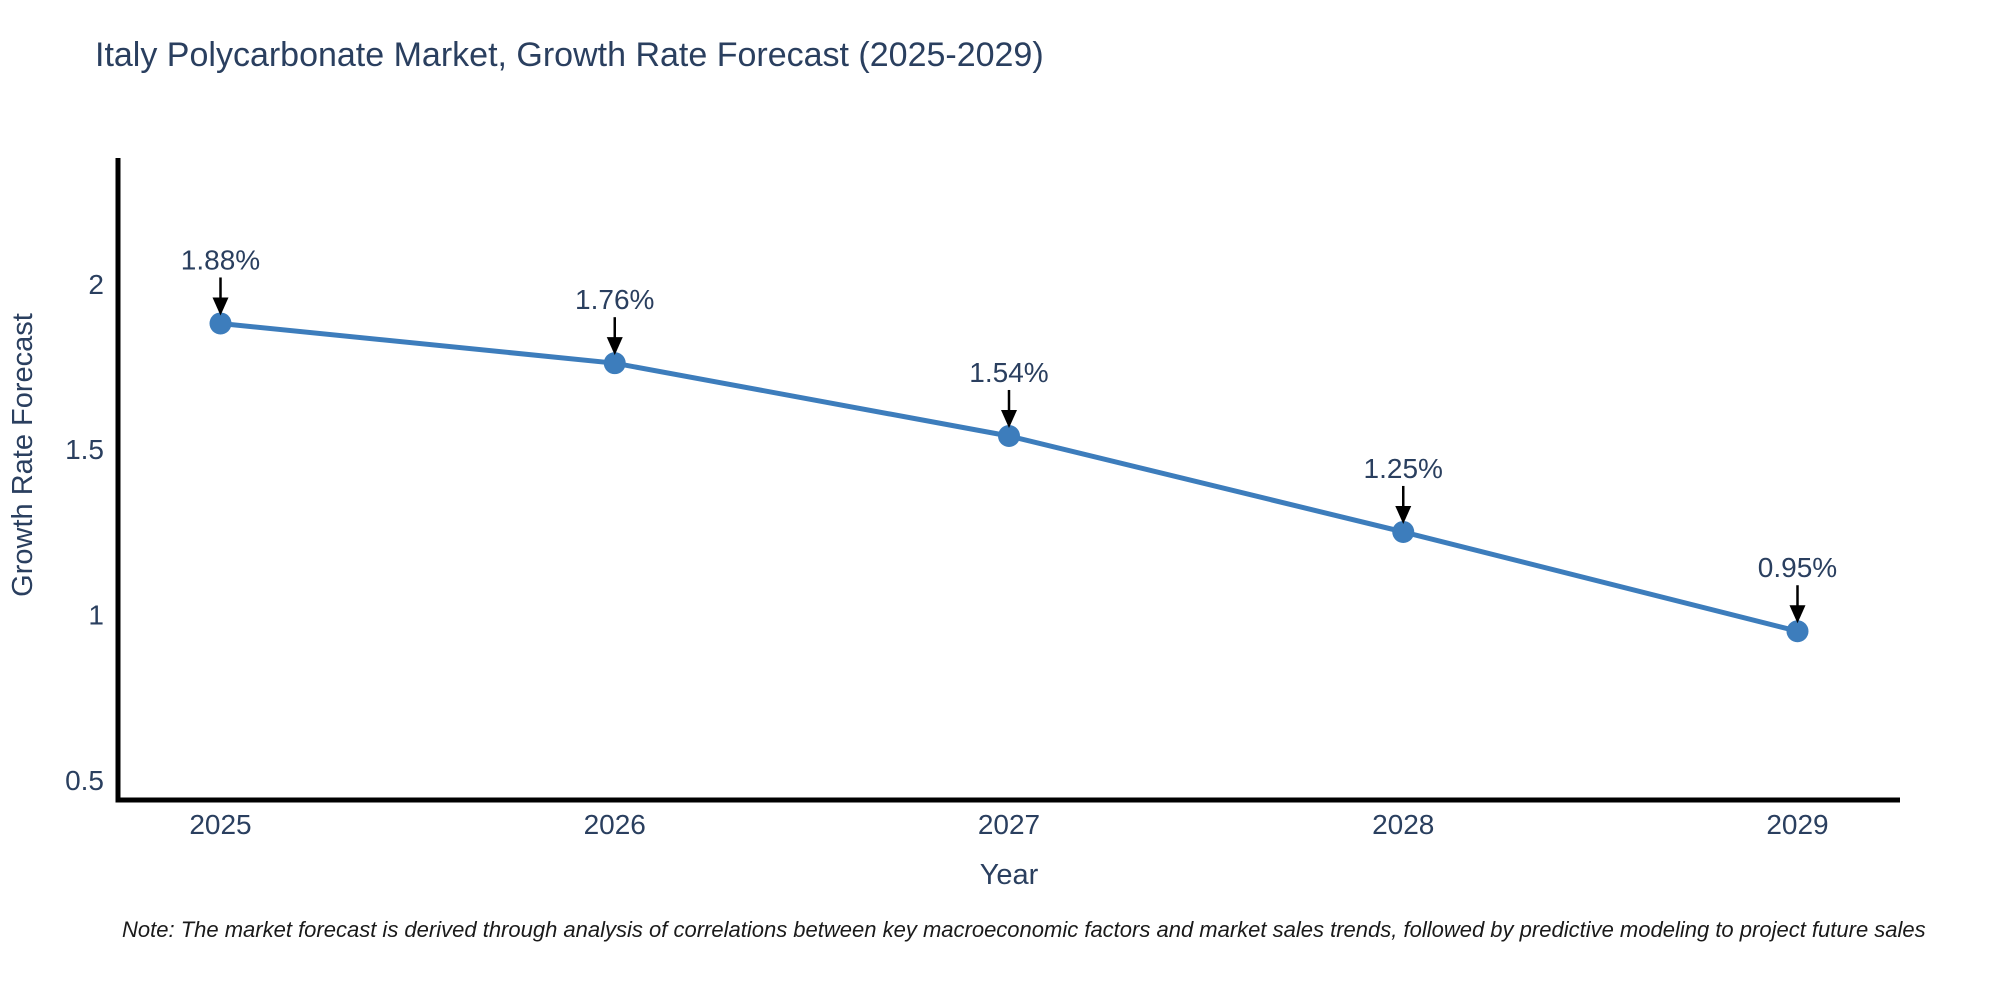  Describe the element at coordinates (1797, 824) in the screenshot. I see `x-tick-2029: 2029` at that location.